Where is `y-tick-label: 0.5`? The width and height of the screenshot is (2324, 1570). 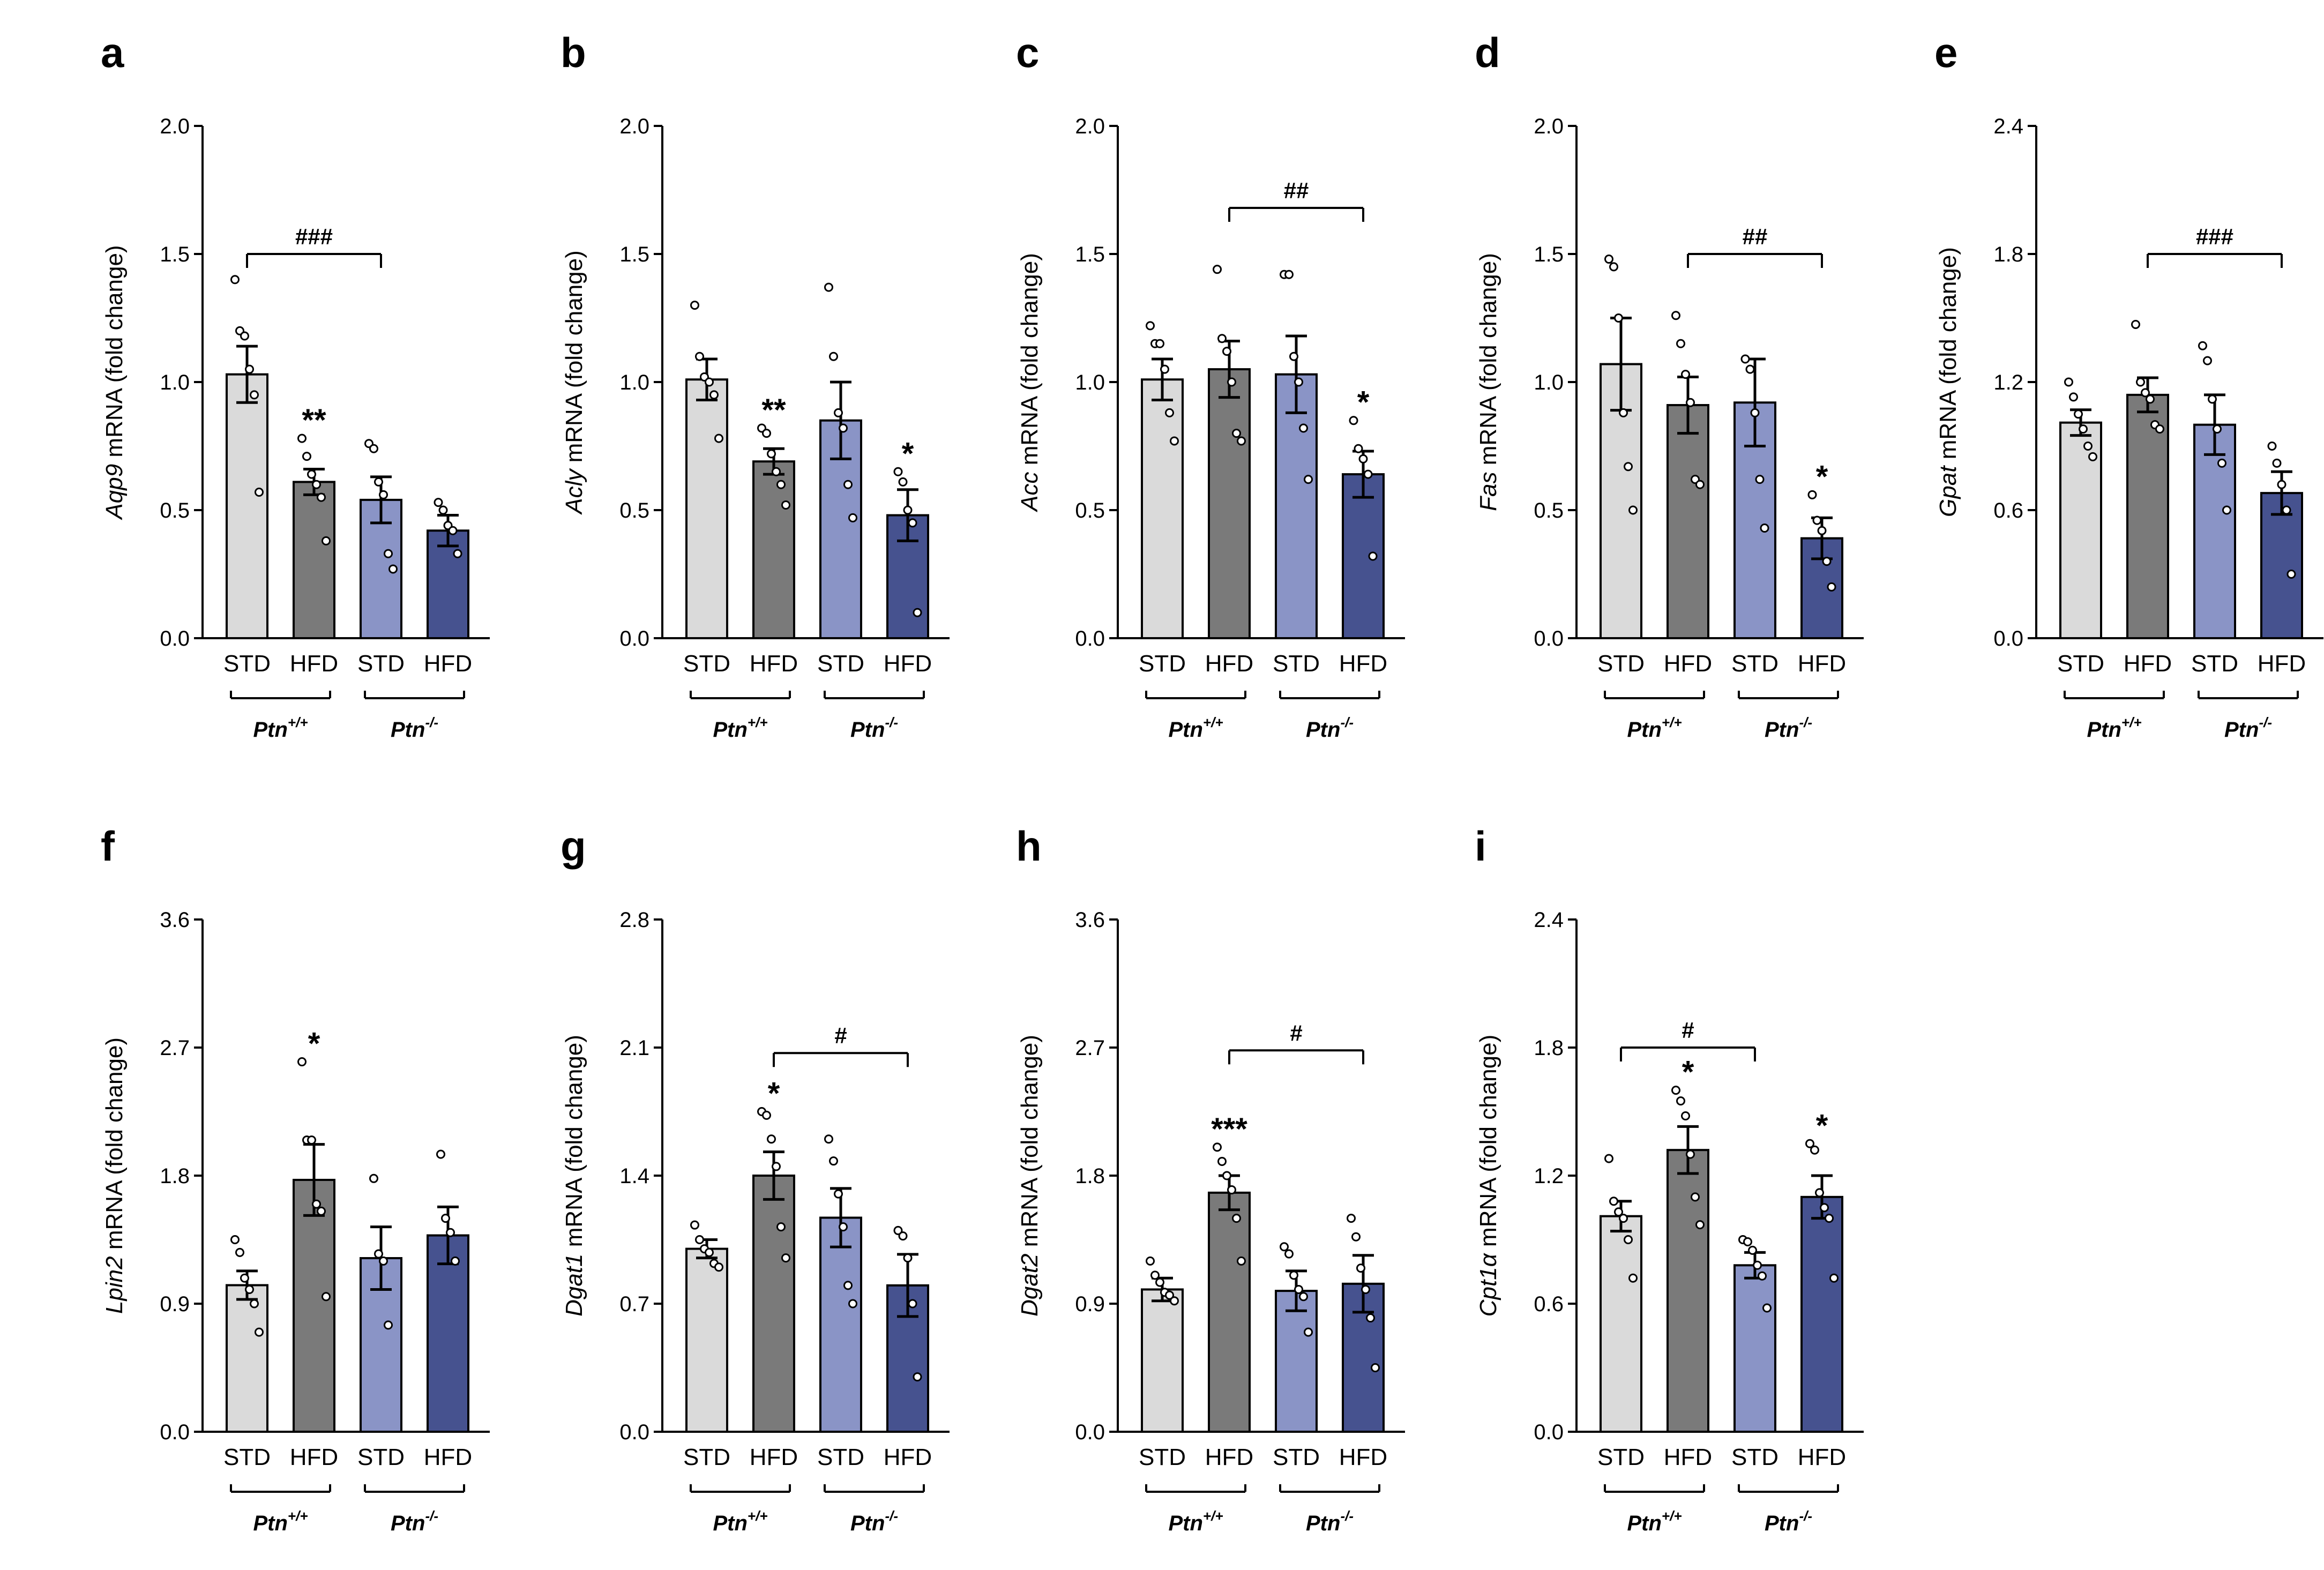 y-tick-label: 0.5 is located at coordinates (175, 510).